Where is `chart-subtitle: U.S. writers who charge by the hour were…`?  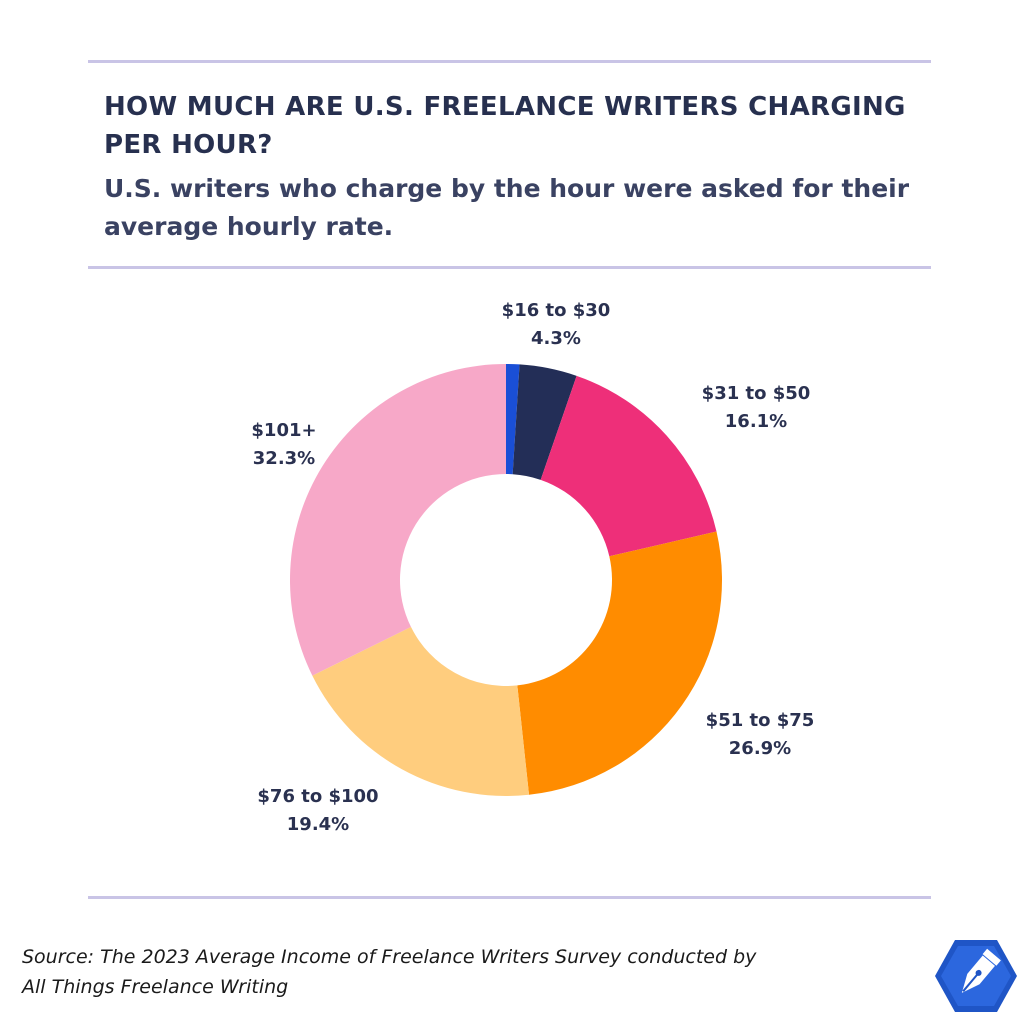
chart-subtitle: U.S. writers who charge by the hour were… is located at coordinates (507, 207).